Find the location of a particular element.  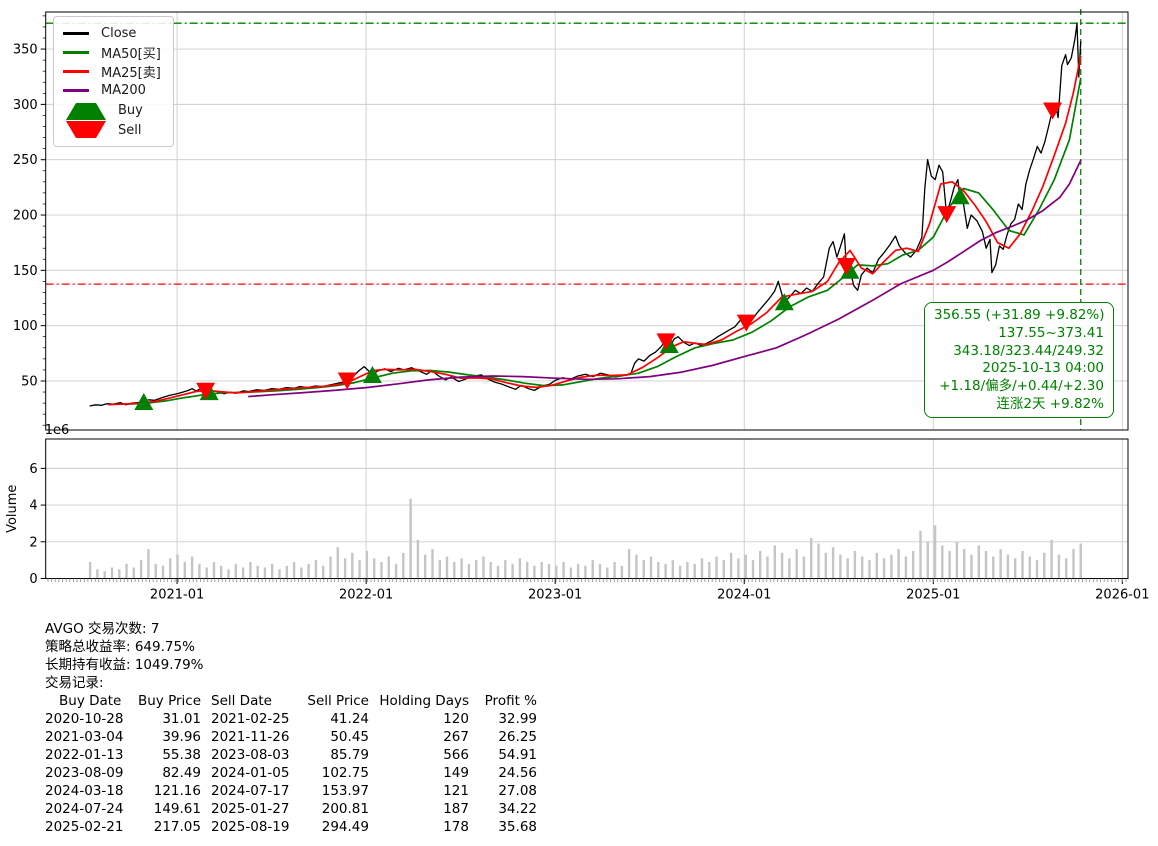

summary-records-label: 交易记录: is located at coordinates (74, 683).